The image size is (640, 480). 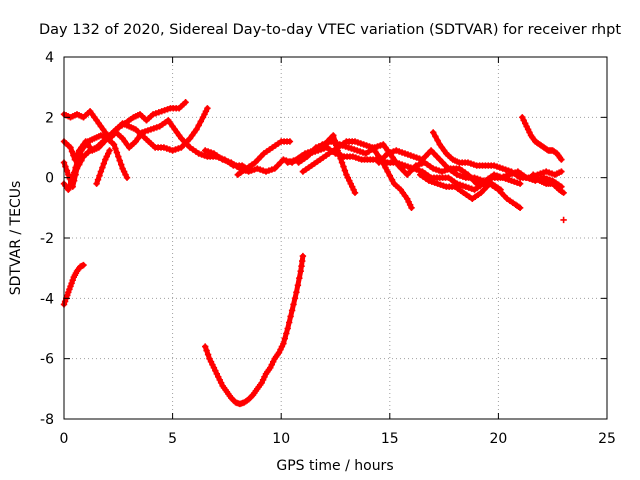 What do you see at coordinates (470, 191) in the screenshot?
I see `series-arc15` at bounding box center [470, 191].